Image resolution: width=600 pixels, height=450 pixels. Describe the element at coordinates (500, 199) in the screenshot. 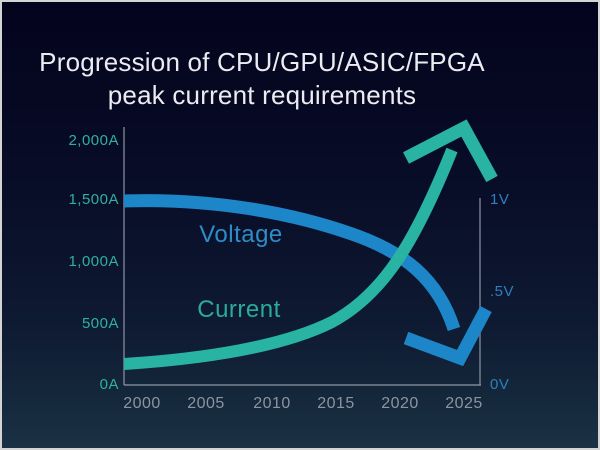

I see `y-right-tick-1V: 1V` at that location.